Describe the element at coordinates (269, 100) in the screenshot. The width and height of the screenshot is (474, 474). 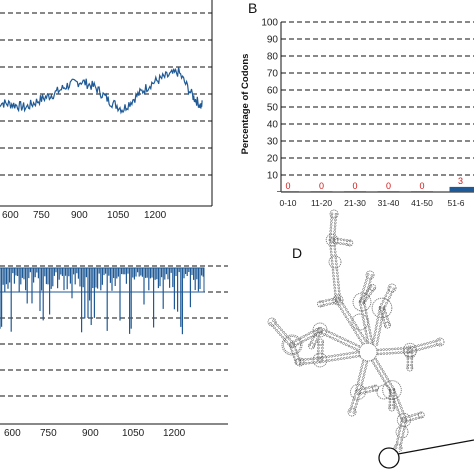
I see `panel-b-y-ticks: 10 20 30 40 50 60 70 80 90 100` at that location.